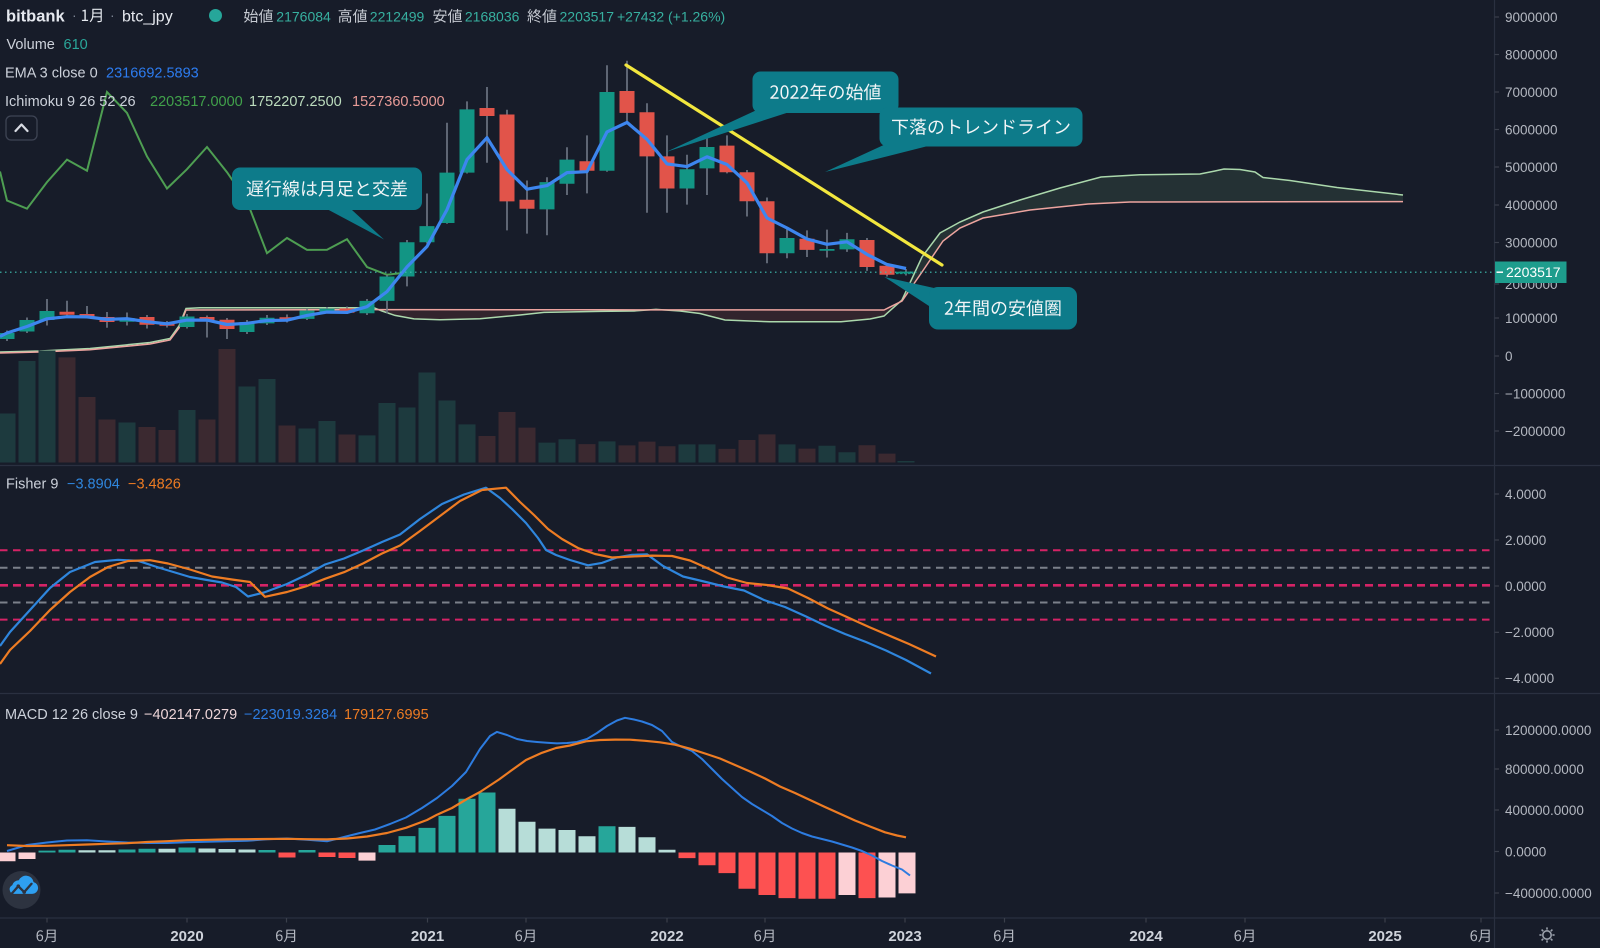 This screenshot has height=948, width=1600. Describe the element at coordinates (190, 715) in the screenshot. I see `svg-text: −402147.0279` at that location.